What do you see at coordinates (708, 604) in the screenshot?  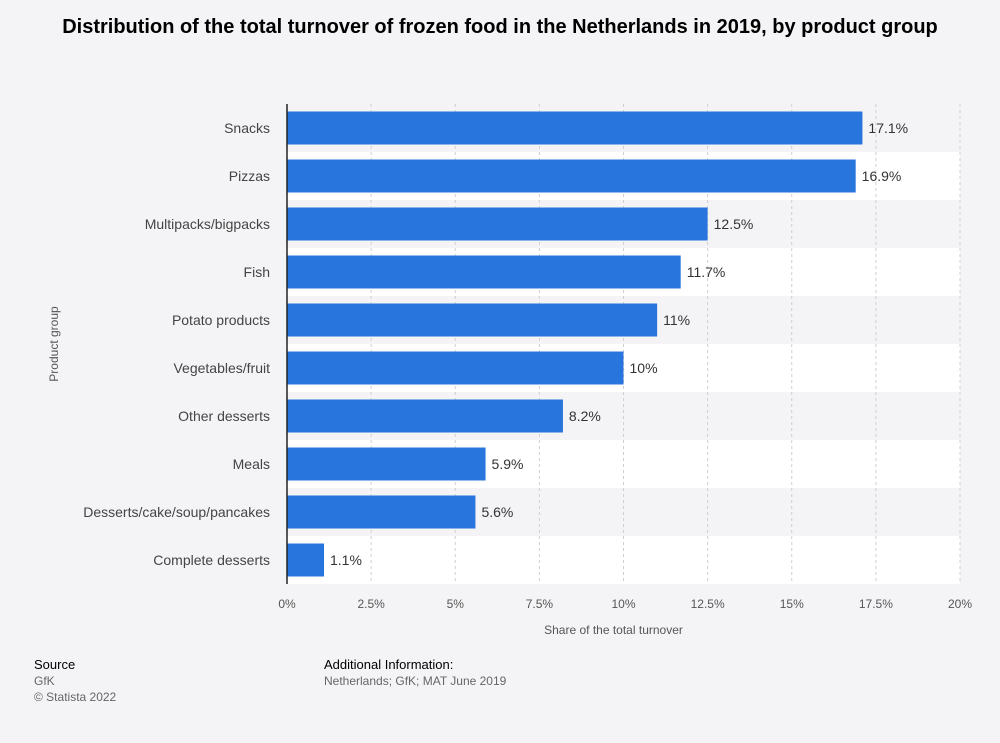 I see `x-tick-label: 12.5%` at bounding box center [708, 604].